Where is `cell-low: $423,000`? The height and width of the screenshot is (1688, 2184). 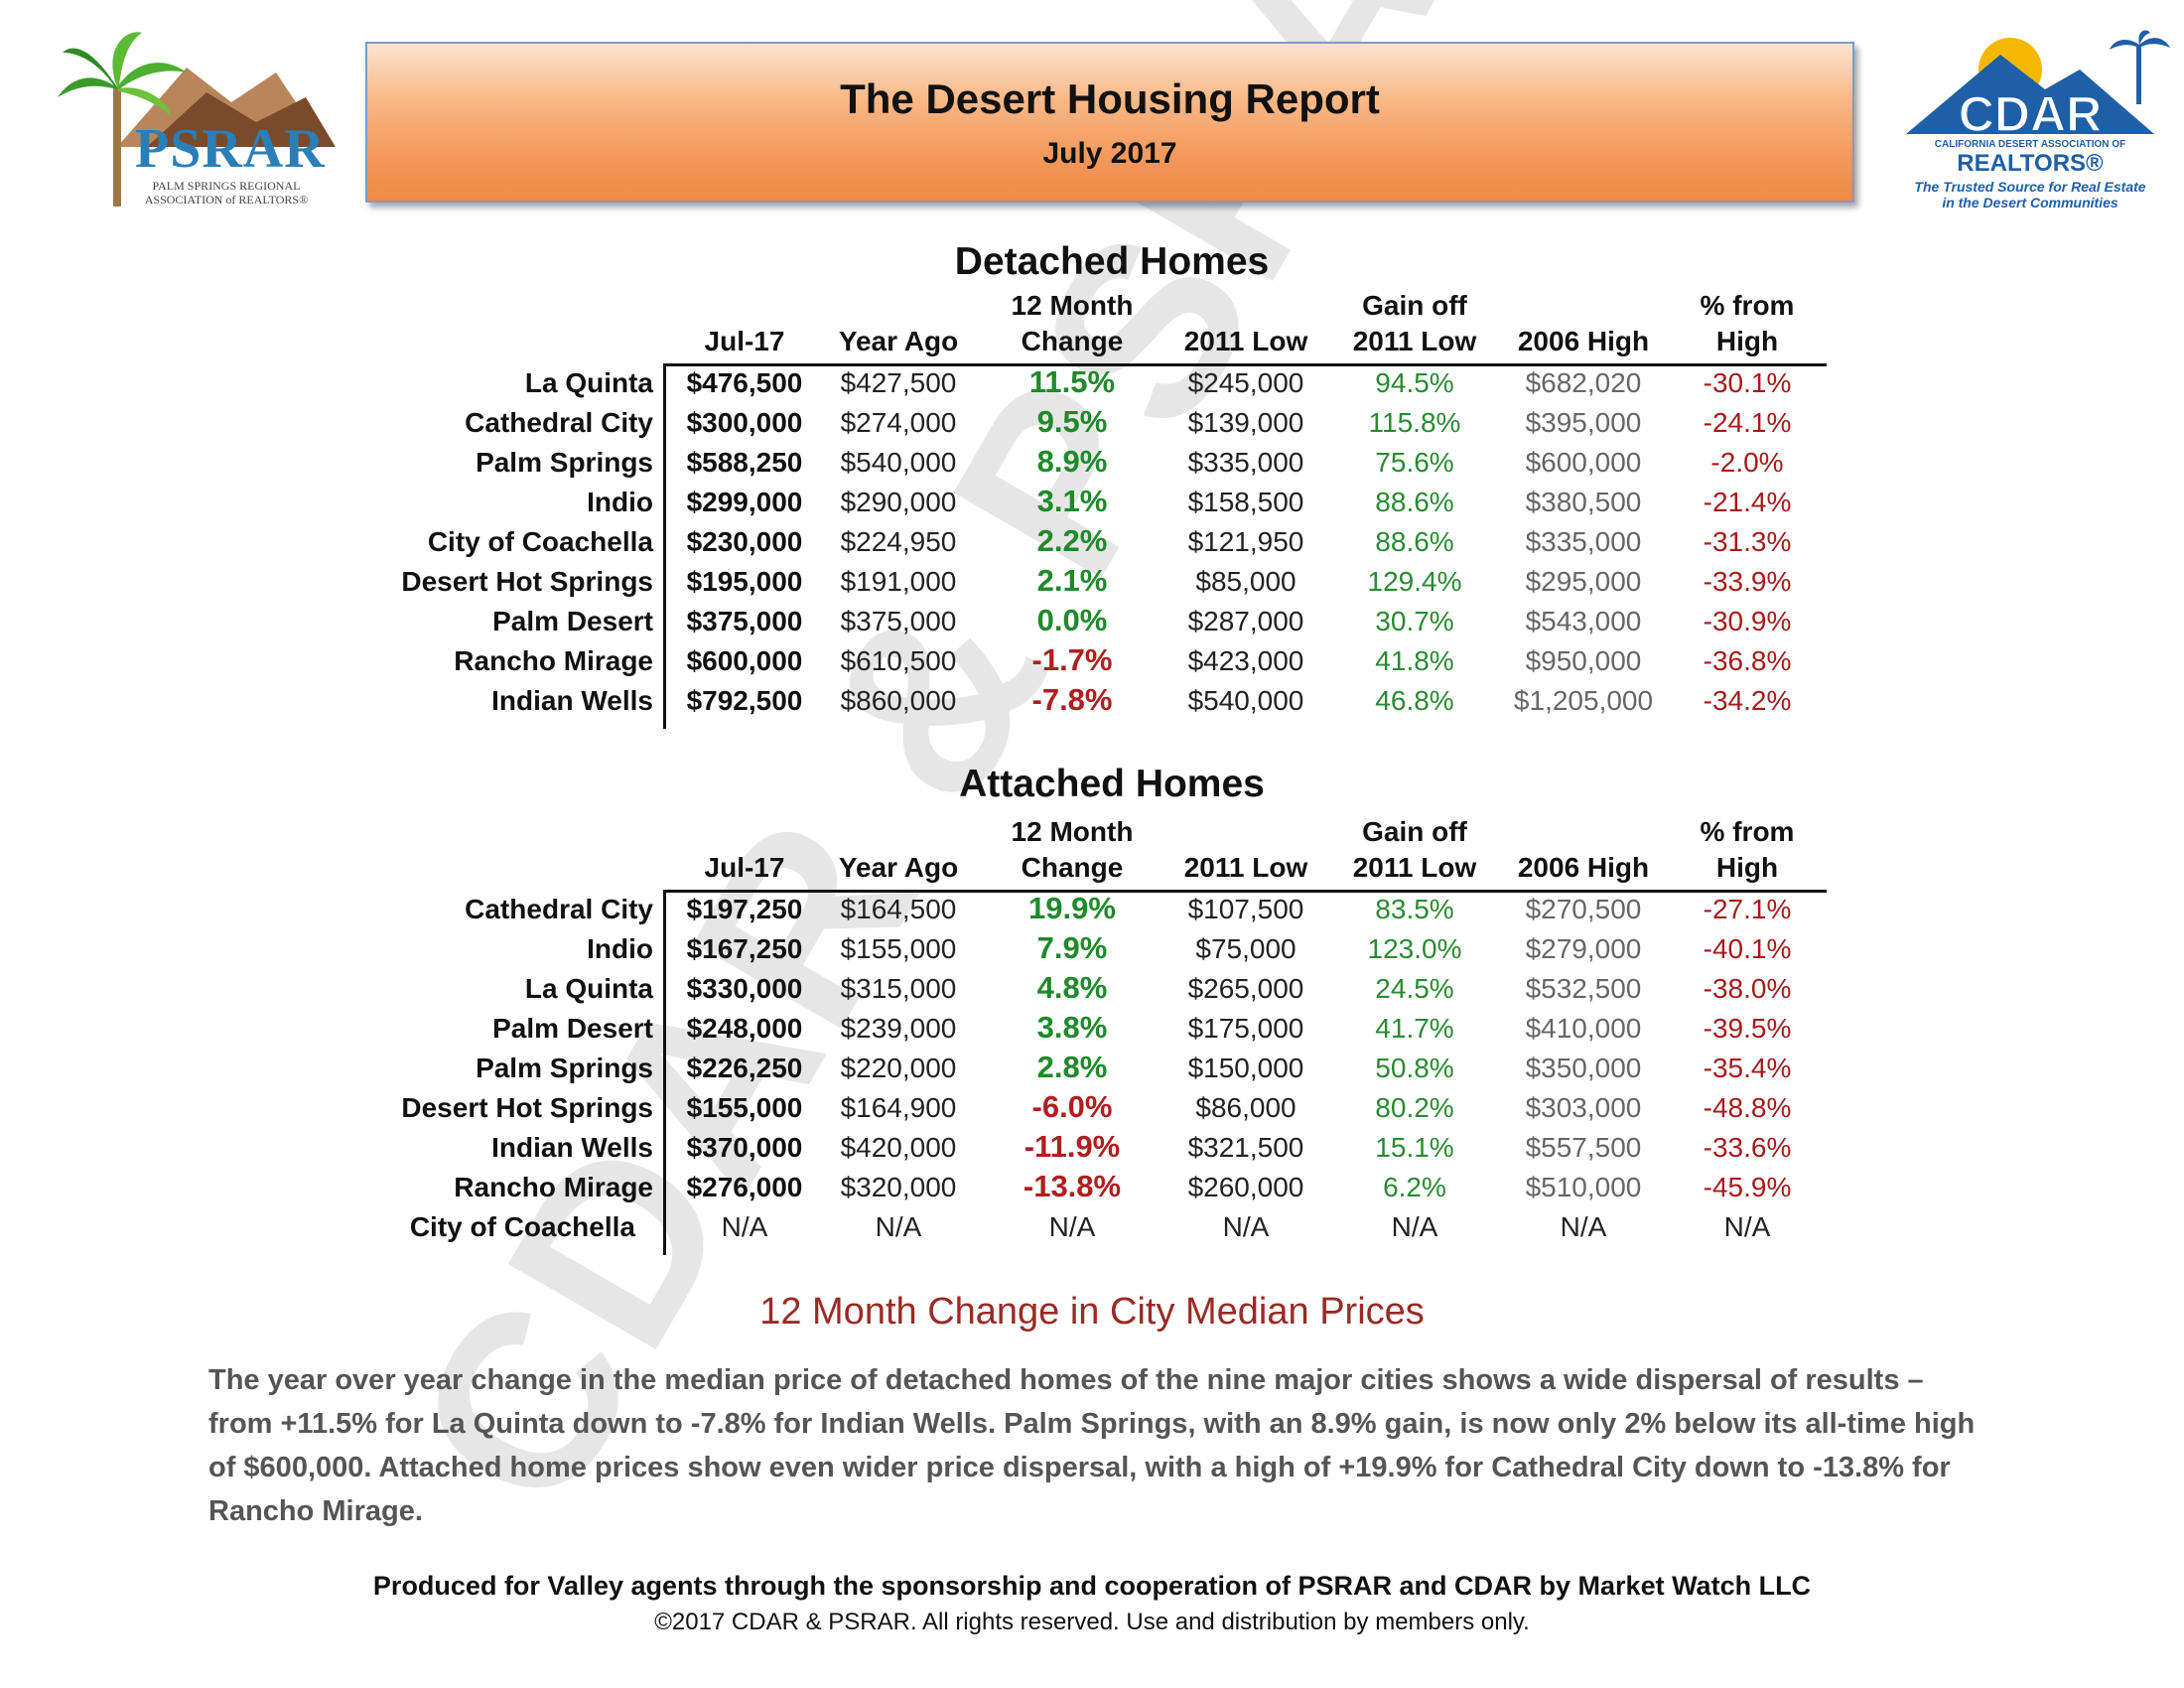
cell-low: $423,000 is located at coordinates (1245, 660).